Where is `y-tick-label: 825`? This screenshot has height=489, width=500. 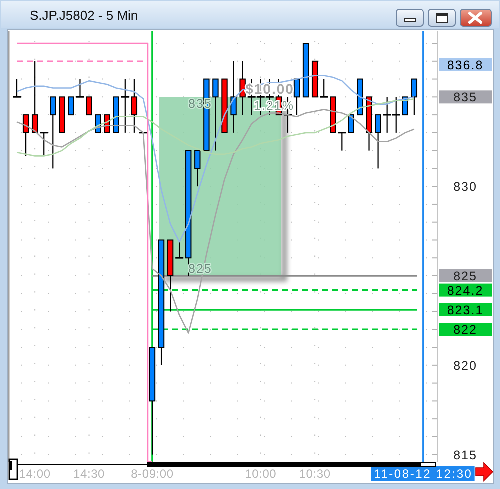 y-tick-label: 825 is located at coordinates (466, 277).